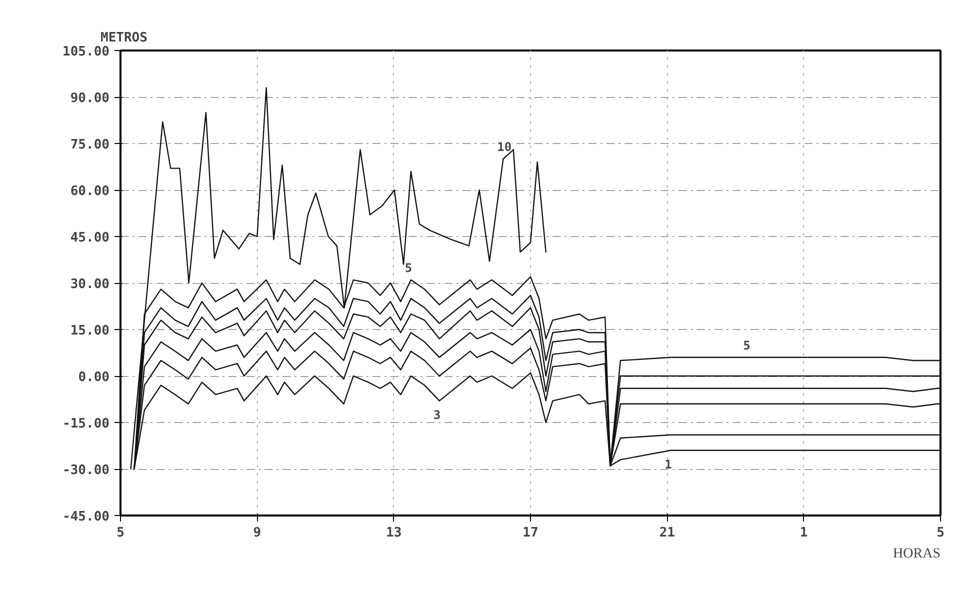  Describe the element at coordinates (86, 517) in the screenshot. I see `y-tick-label: -45.00` at that location.